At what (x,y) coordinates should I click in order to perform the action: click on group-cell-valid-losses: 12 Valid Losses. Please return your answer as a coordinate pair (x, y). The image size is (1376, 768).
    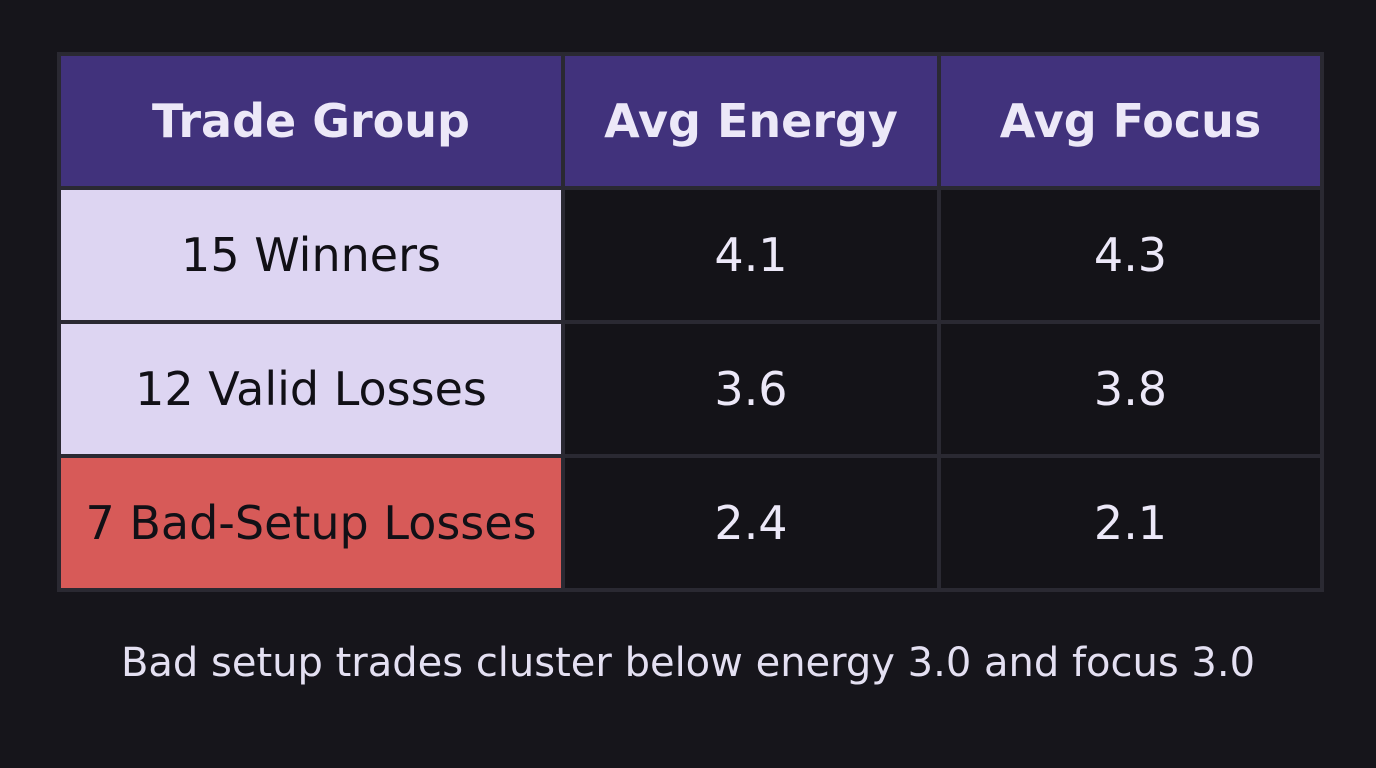
    Looking at the image, I should click on (311, 389).